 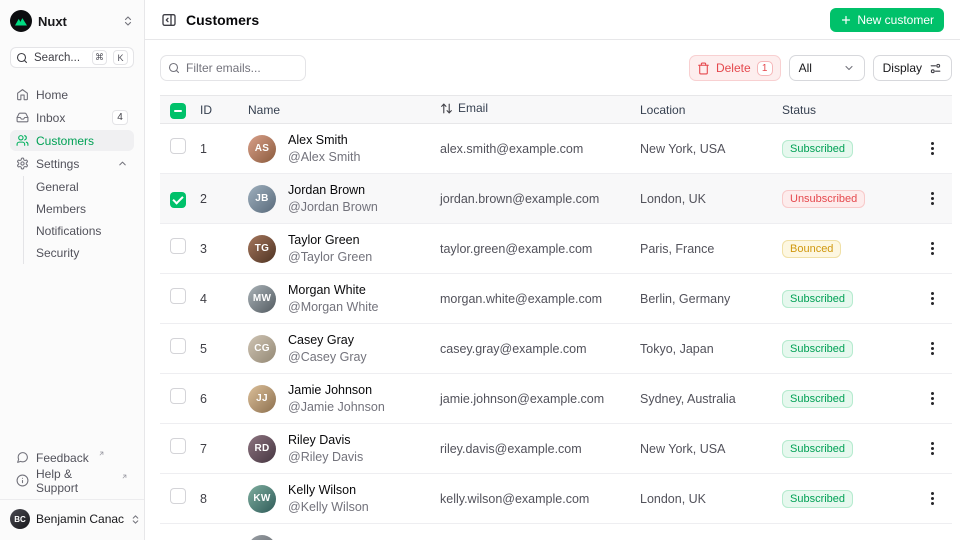 I want to click on sidebar-item-notifications: Notifications, so click(x=69, y=231).